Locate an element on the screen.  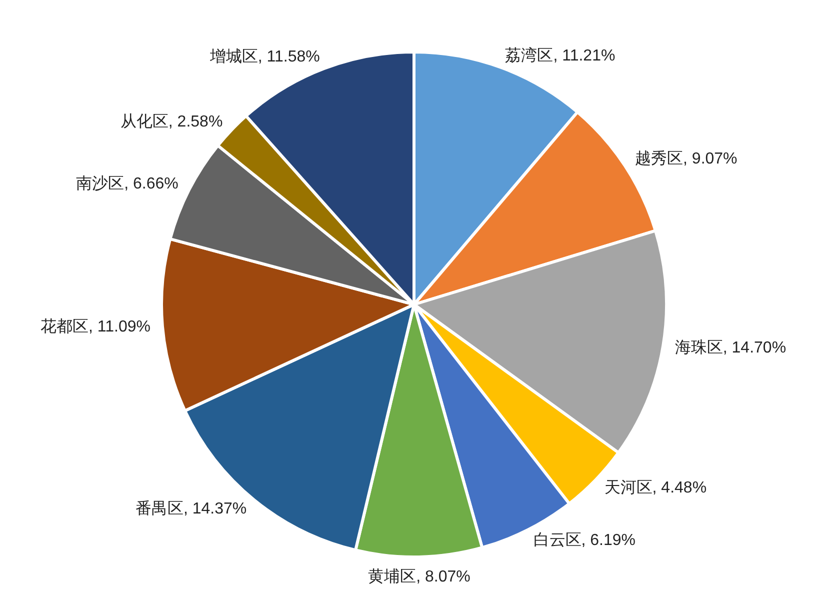
slice-label: 花都区, 11.09% is located at coordinates (95, 327).